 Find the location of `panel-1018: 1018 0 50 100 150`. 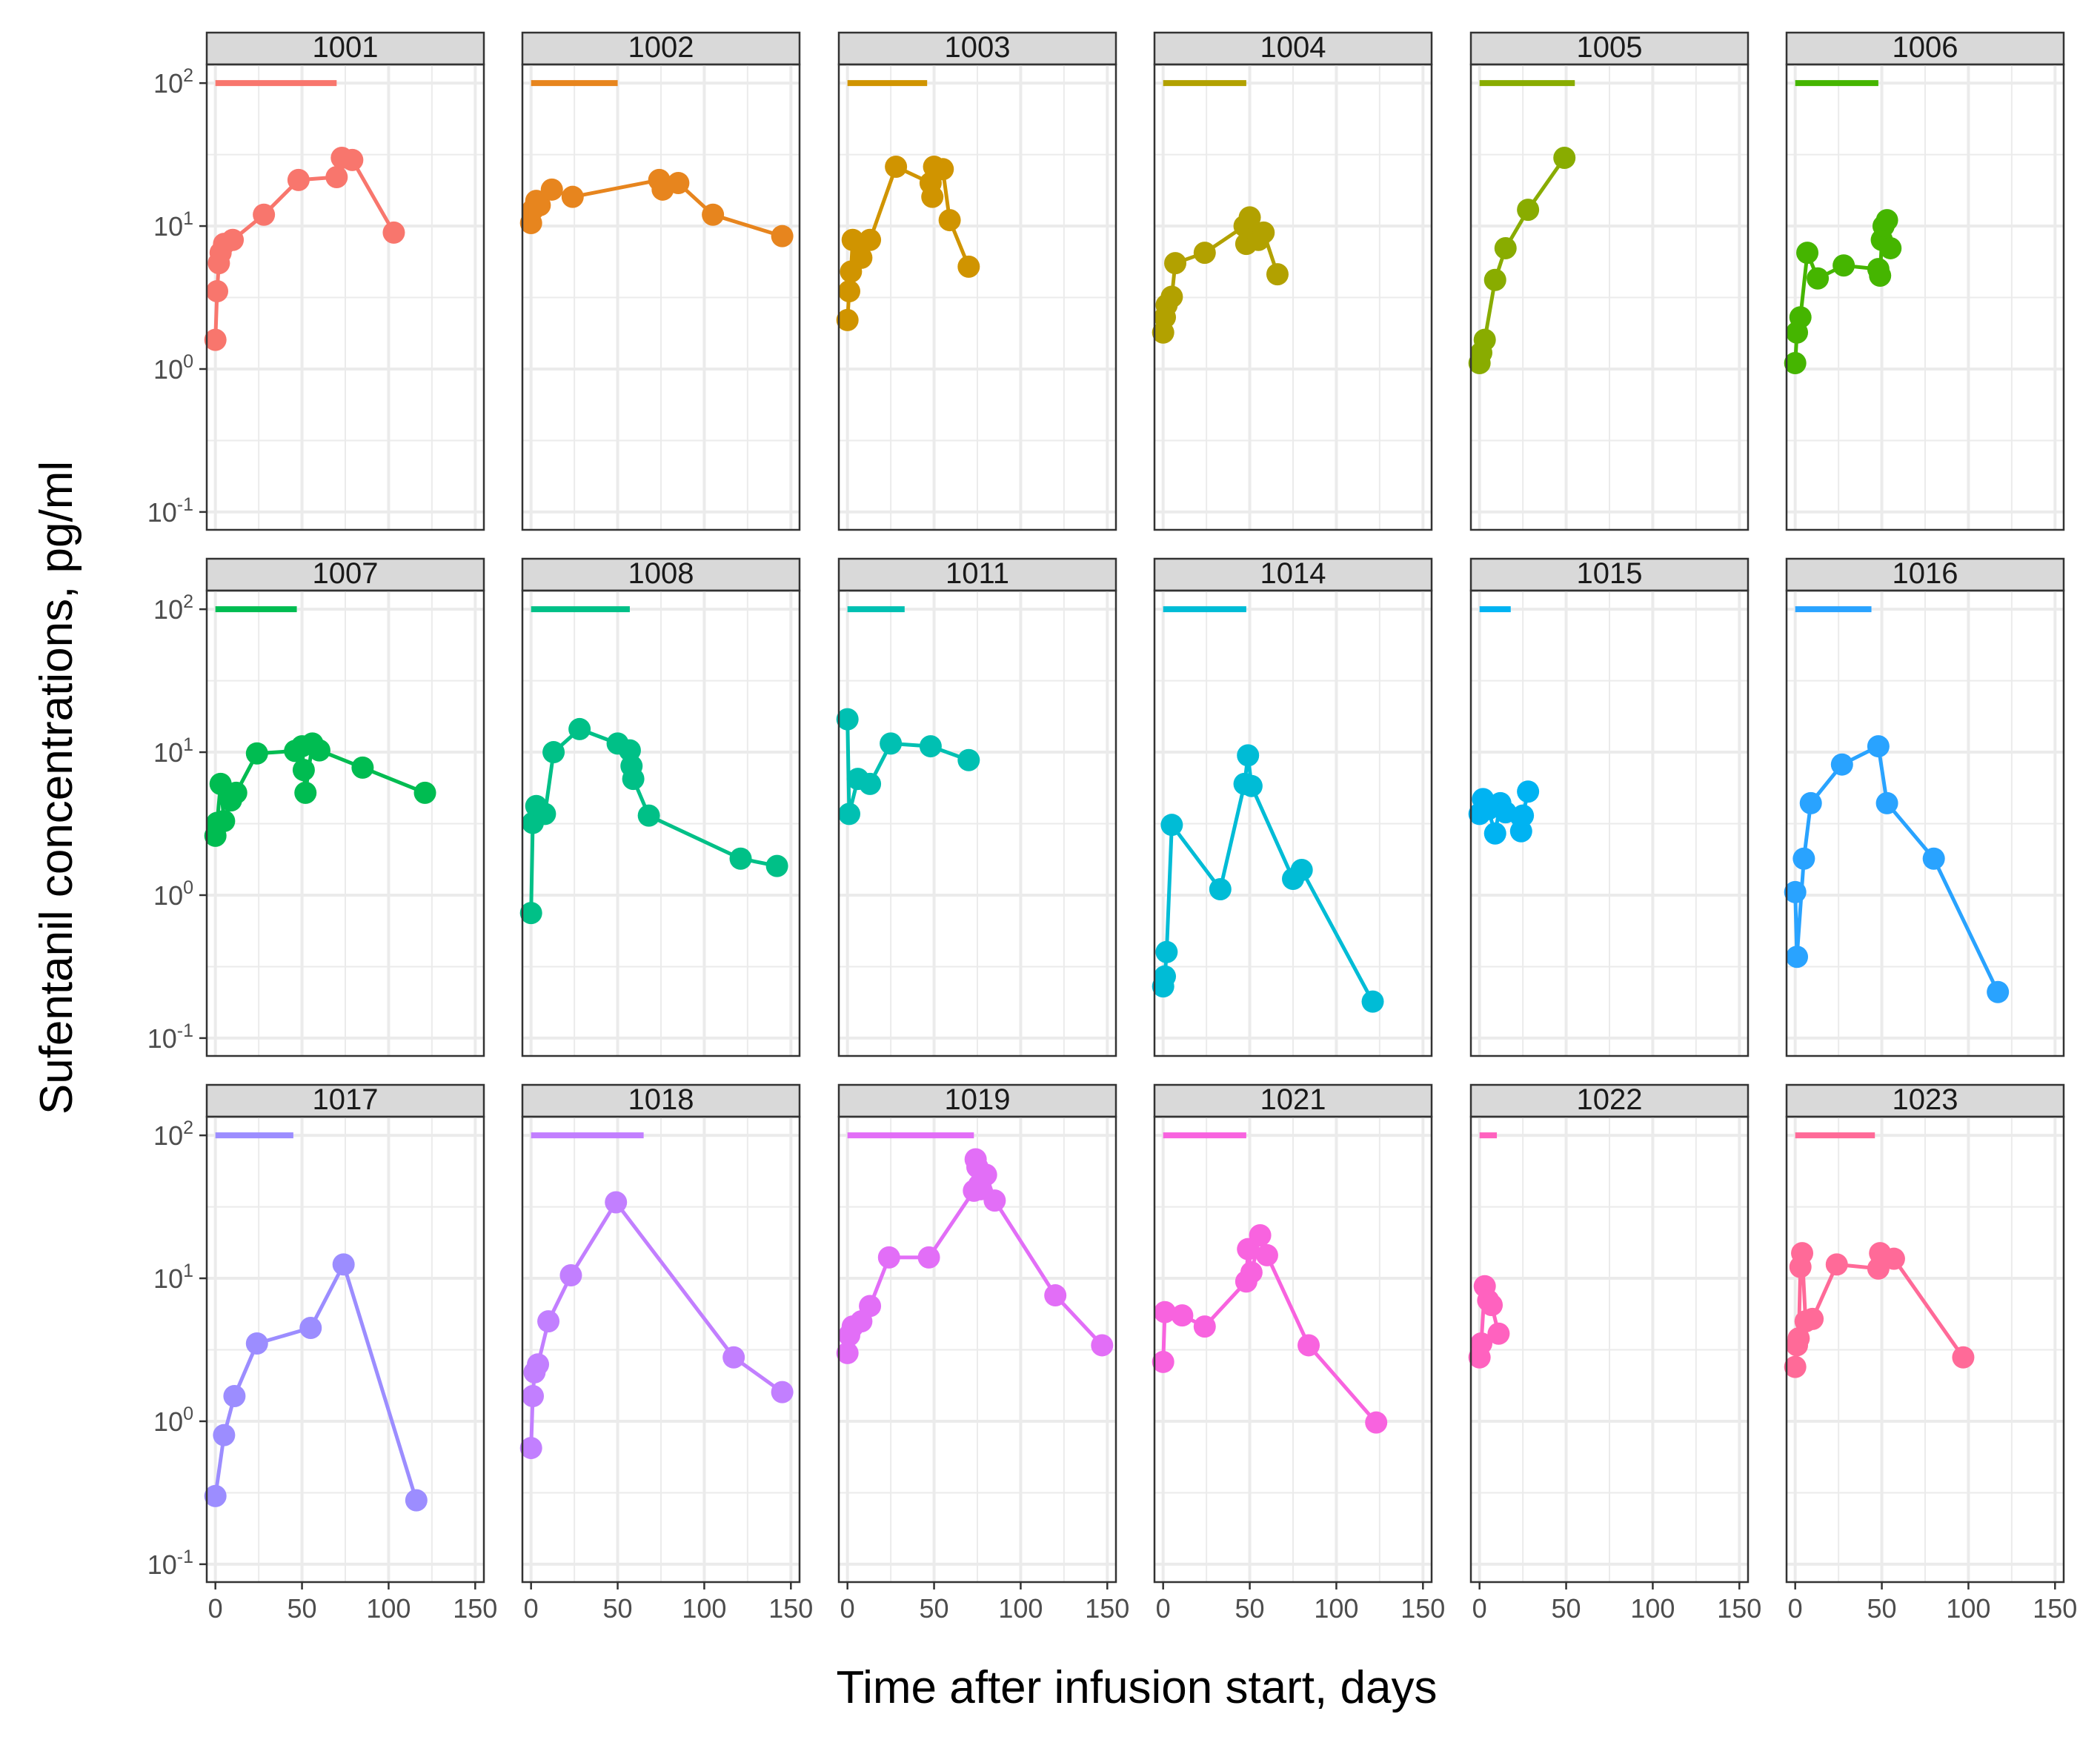

panel-1018: 1018 0 50 100 150 is located at coordinates (666, 1353).